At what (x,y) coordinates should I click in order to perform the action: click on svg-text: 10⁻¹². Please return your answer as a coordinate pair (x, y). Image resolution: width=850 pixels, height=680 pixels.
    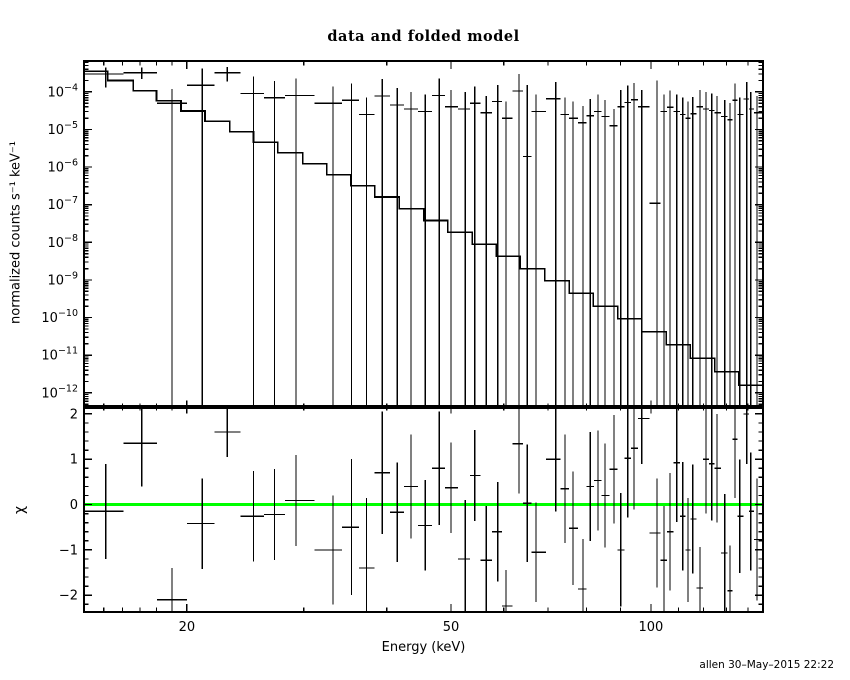
    Looking at the image, I should click on (59, 392).